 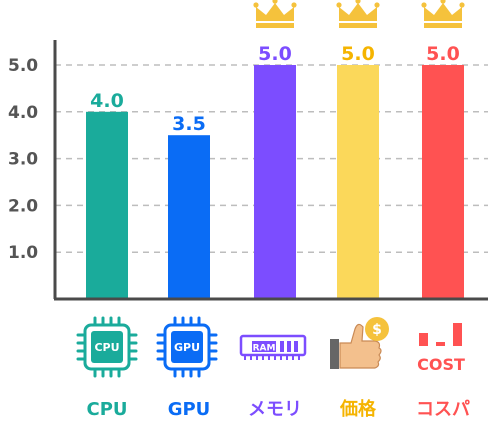 I want to click on category-label: メモリ, so click(x=275, y=409).